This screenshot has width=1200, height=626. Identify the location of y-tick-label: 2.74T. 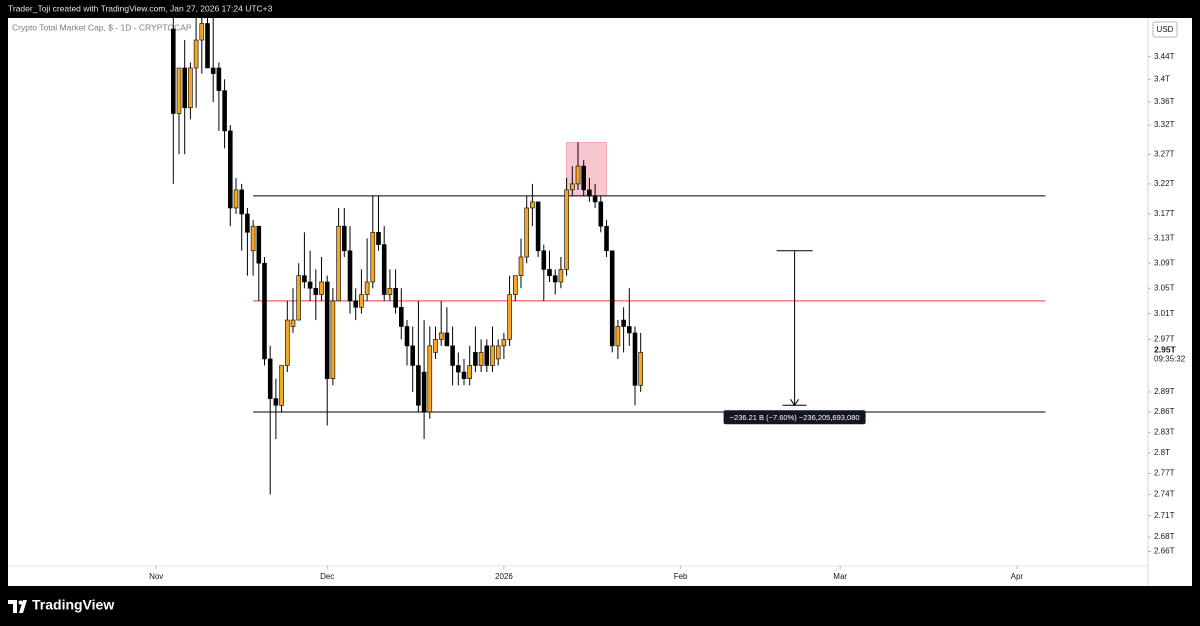
(1164, 494).